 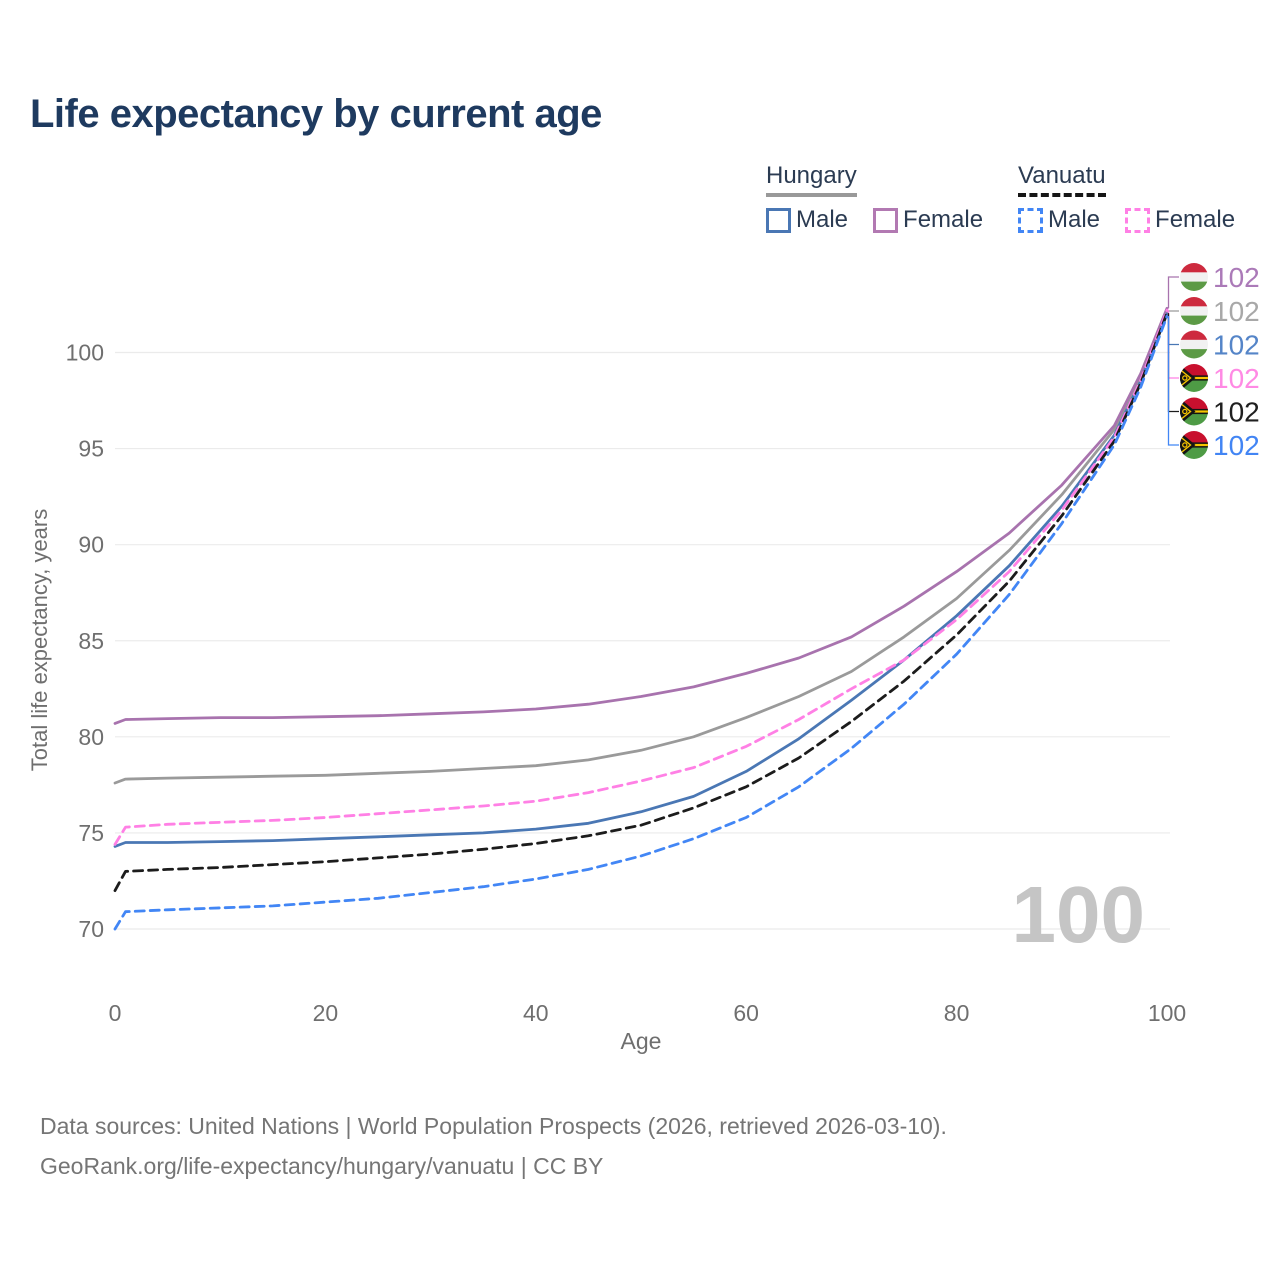 I want to click on page-title: Life expectancy by current age, so click(x=316, y=114).